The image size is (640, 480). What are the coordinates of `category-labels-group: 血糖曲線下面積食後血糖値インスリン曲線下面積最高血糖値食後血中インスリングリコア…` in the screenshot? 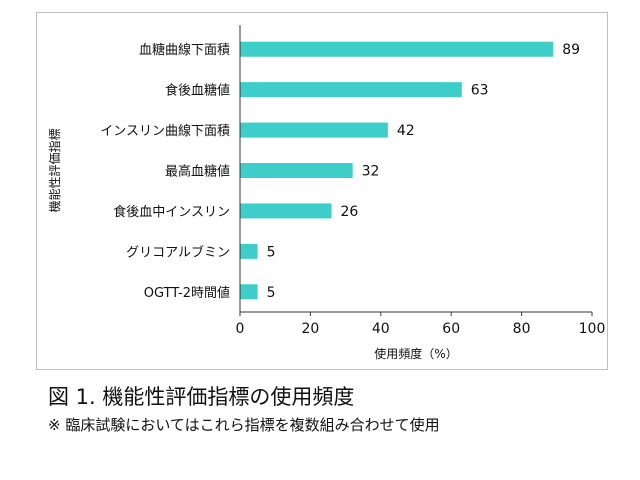 It's located at (165, 171).